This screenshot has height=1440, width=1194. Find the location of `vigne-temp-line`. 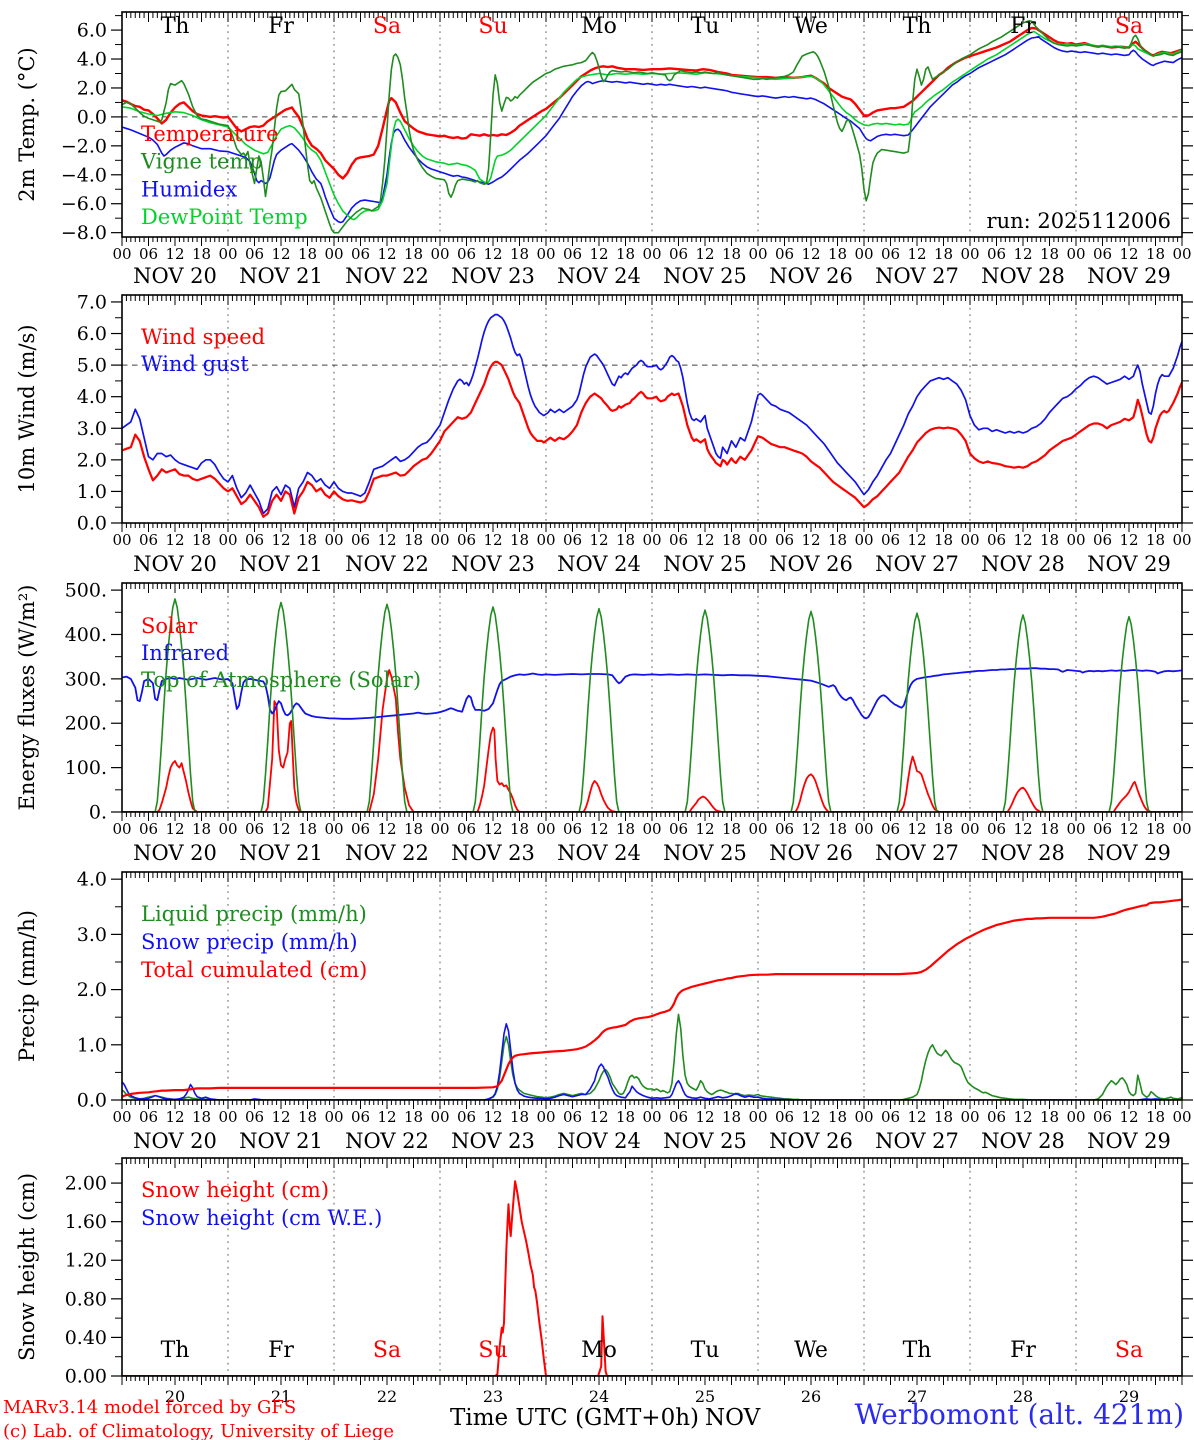

vigne-temp-line is located at coordinates (652, 126).